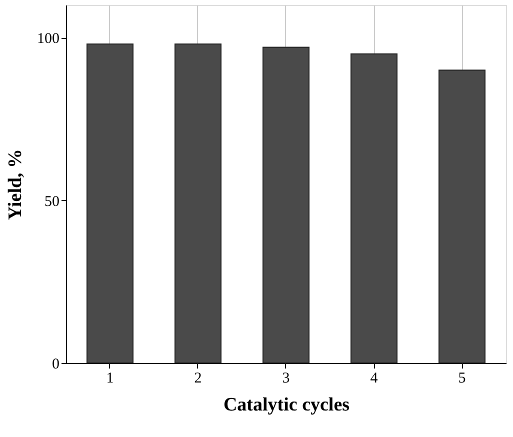 This screenshot has width=513, height=437. What do you see at coordinates (15, 184) in the screenshot?
I see `y-axis-title: Yield, %` at bounding box center [15, 184].